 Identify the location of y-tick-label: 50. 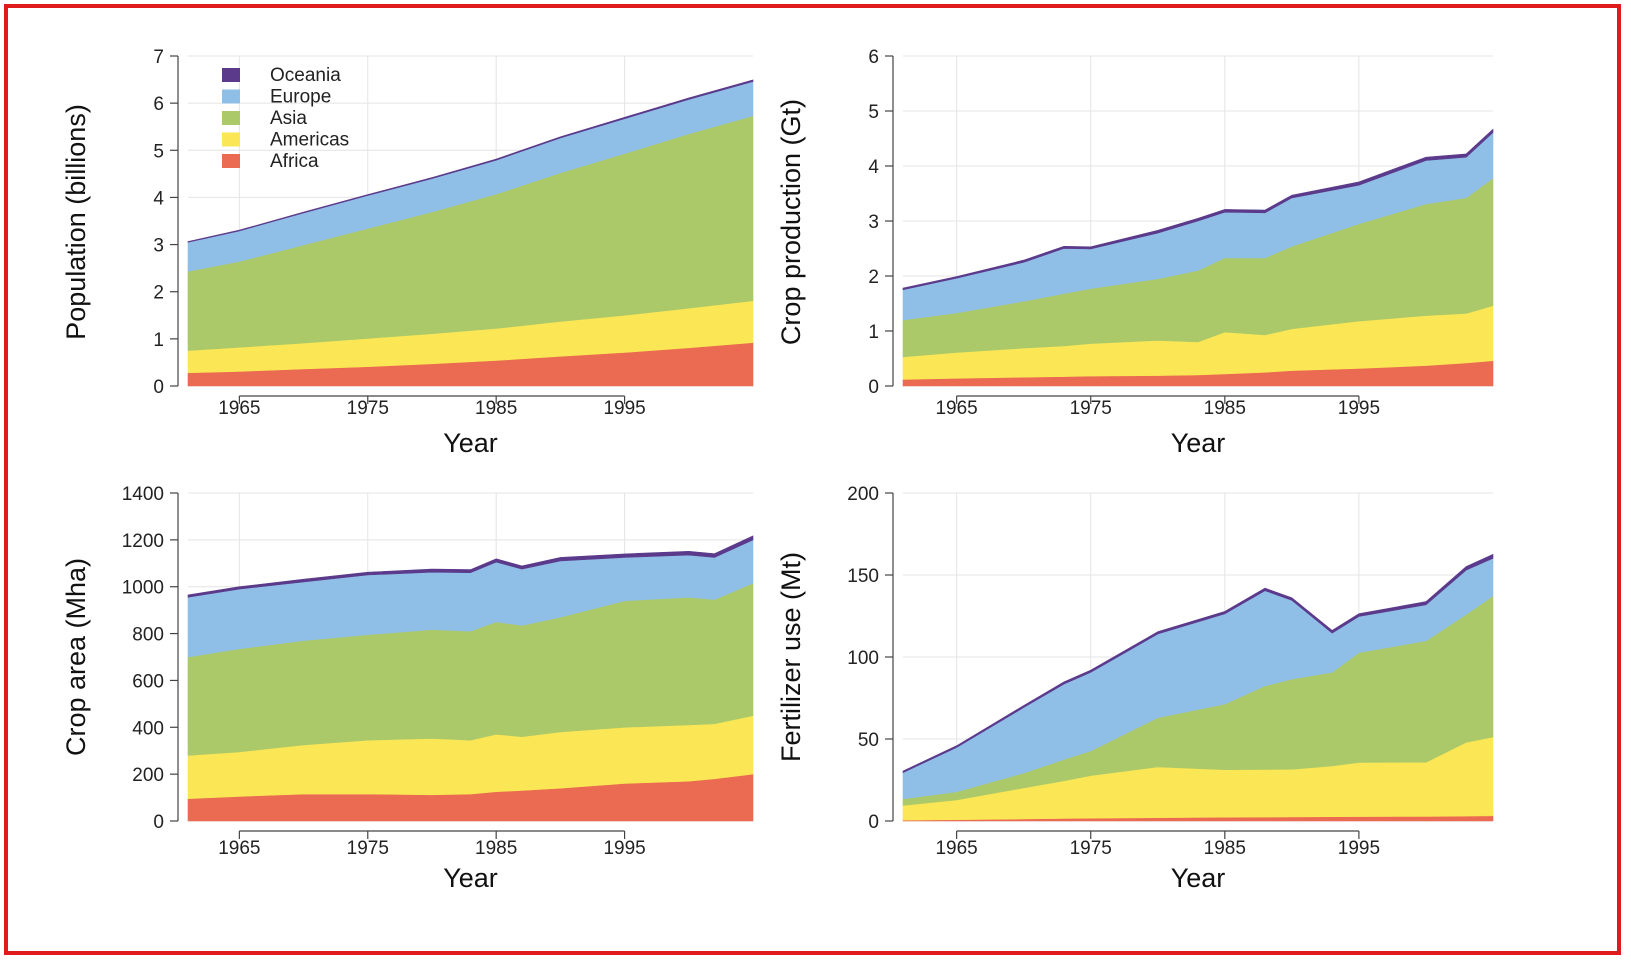
(868, 740).